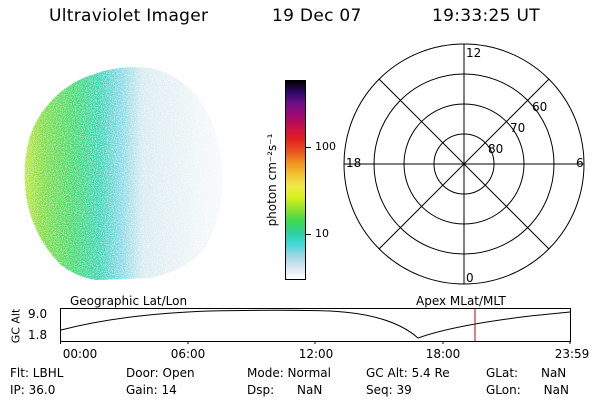 The height and width of the screenshot is (400, 600). What do you see at coordinates (38, 335) in the screenshot?
I see `gc-alt-tick-low: 1.8` at bounding box center [38, 335].